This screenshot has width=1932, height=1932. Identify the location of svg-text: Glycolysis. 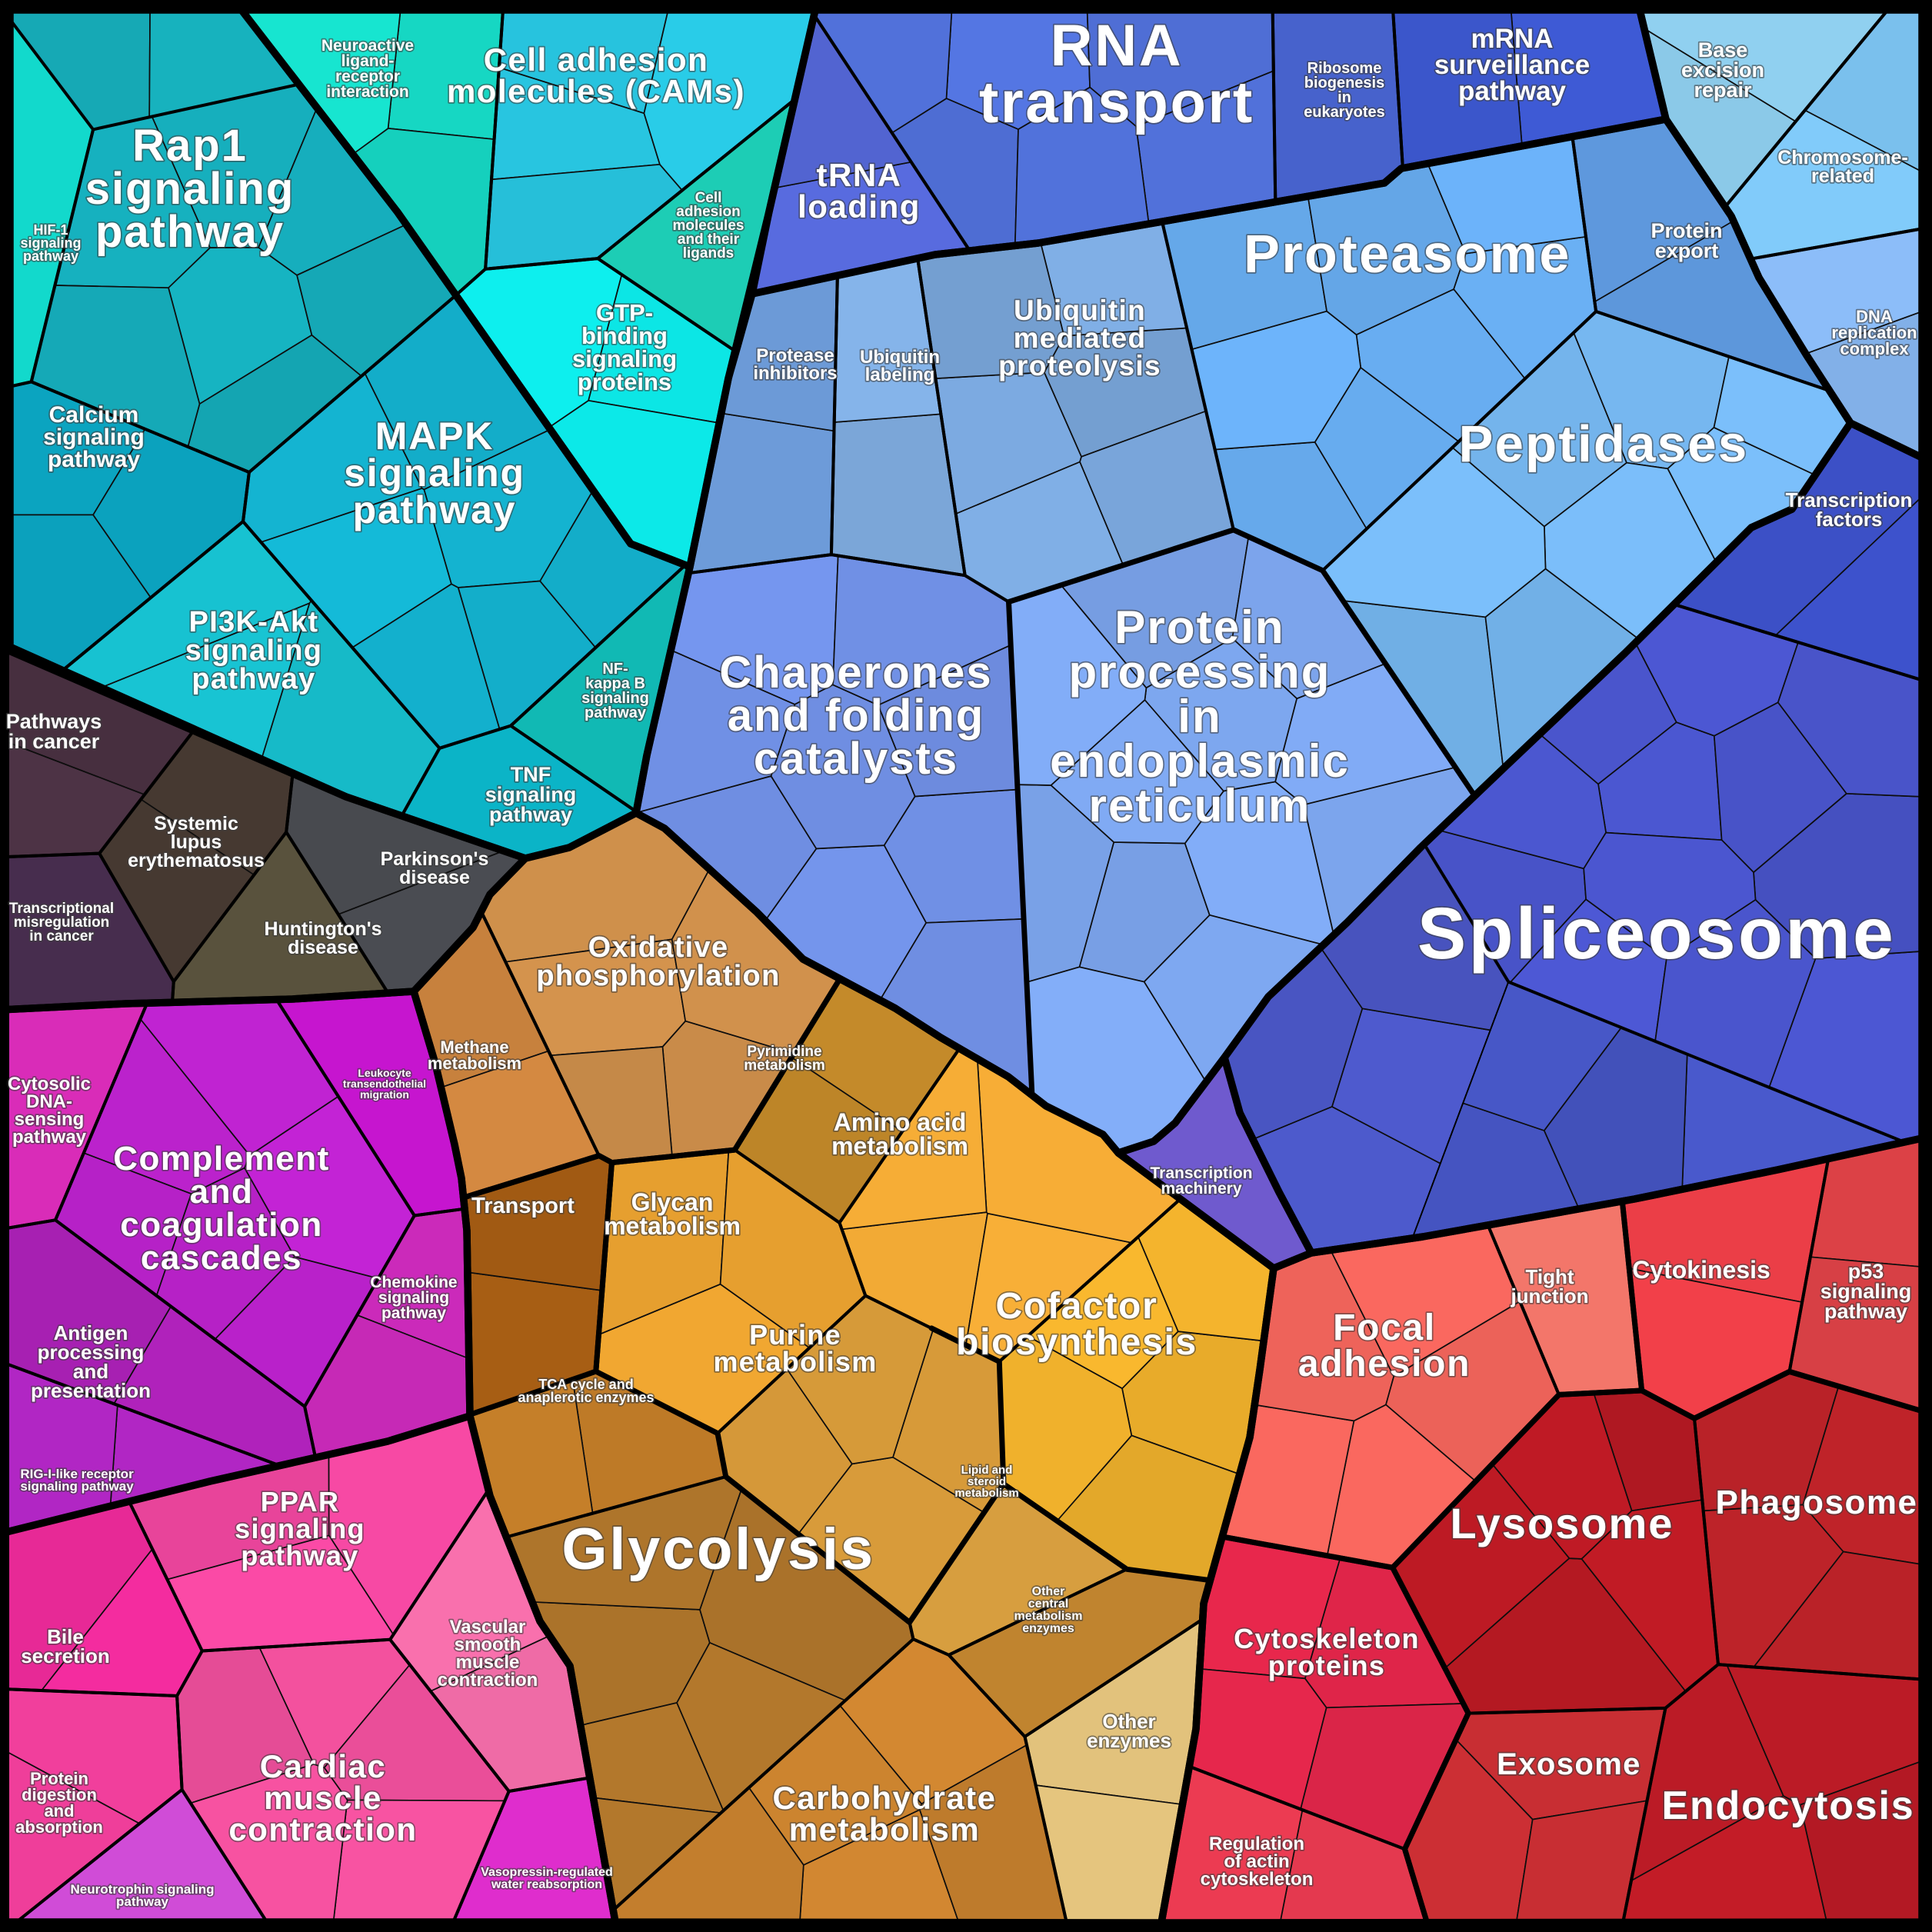
(717, 1549).